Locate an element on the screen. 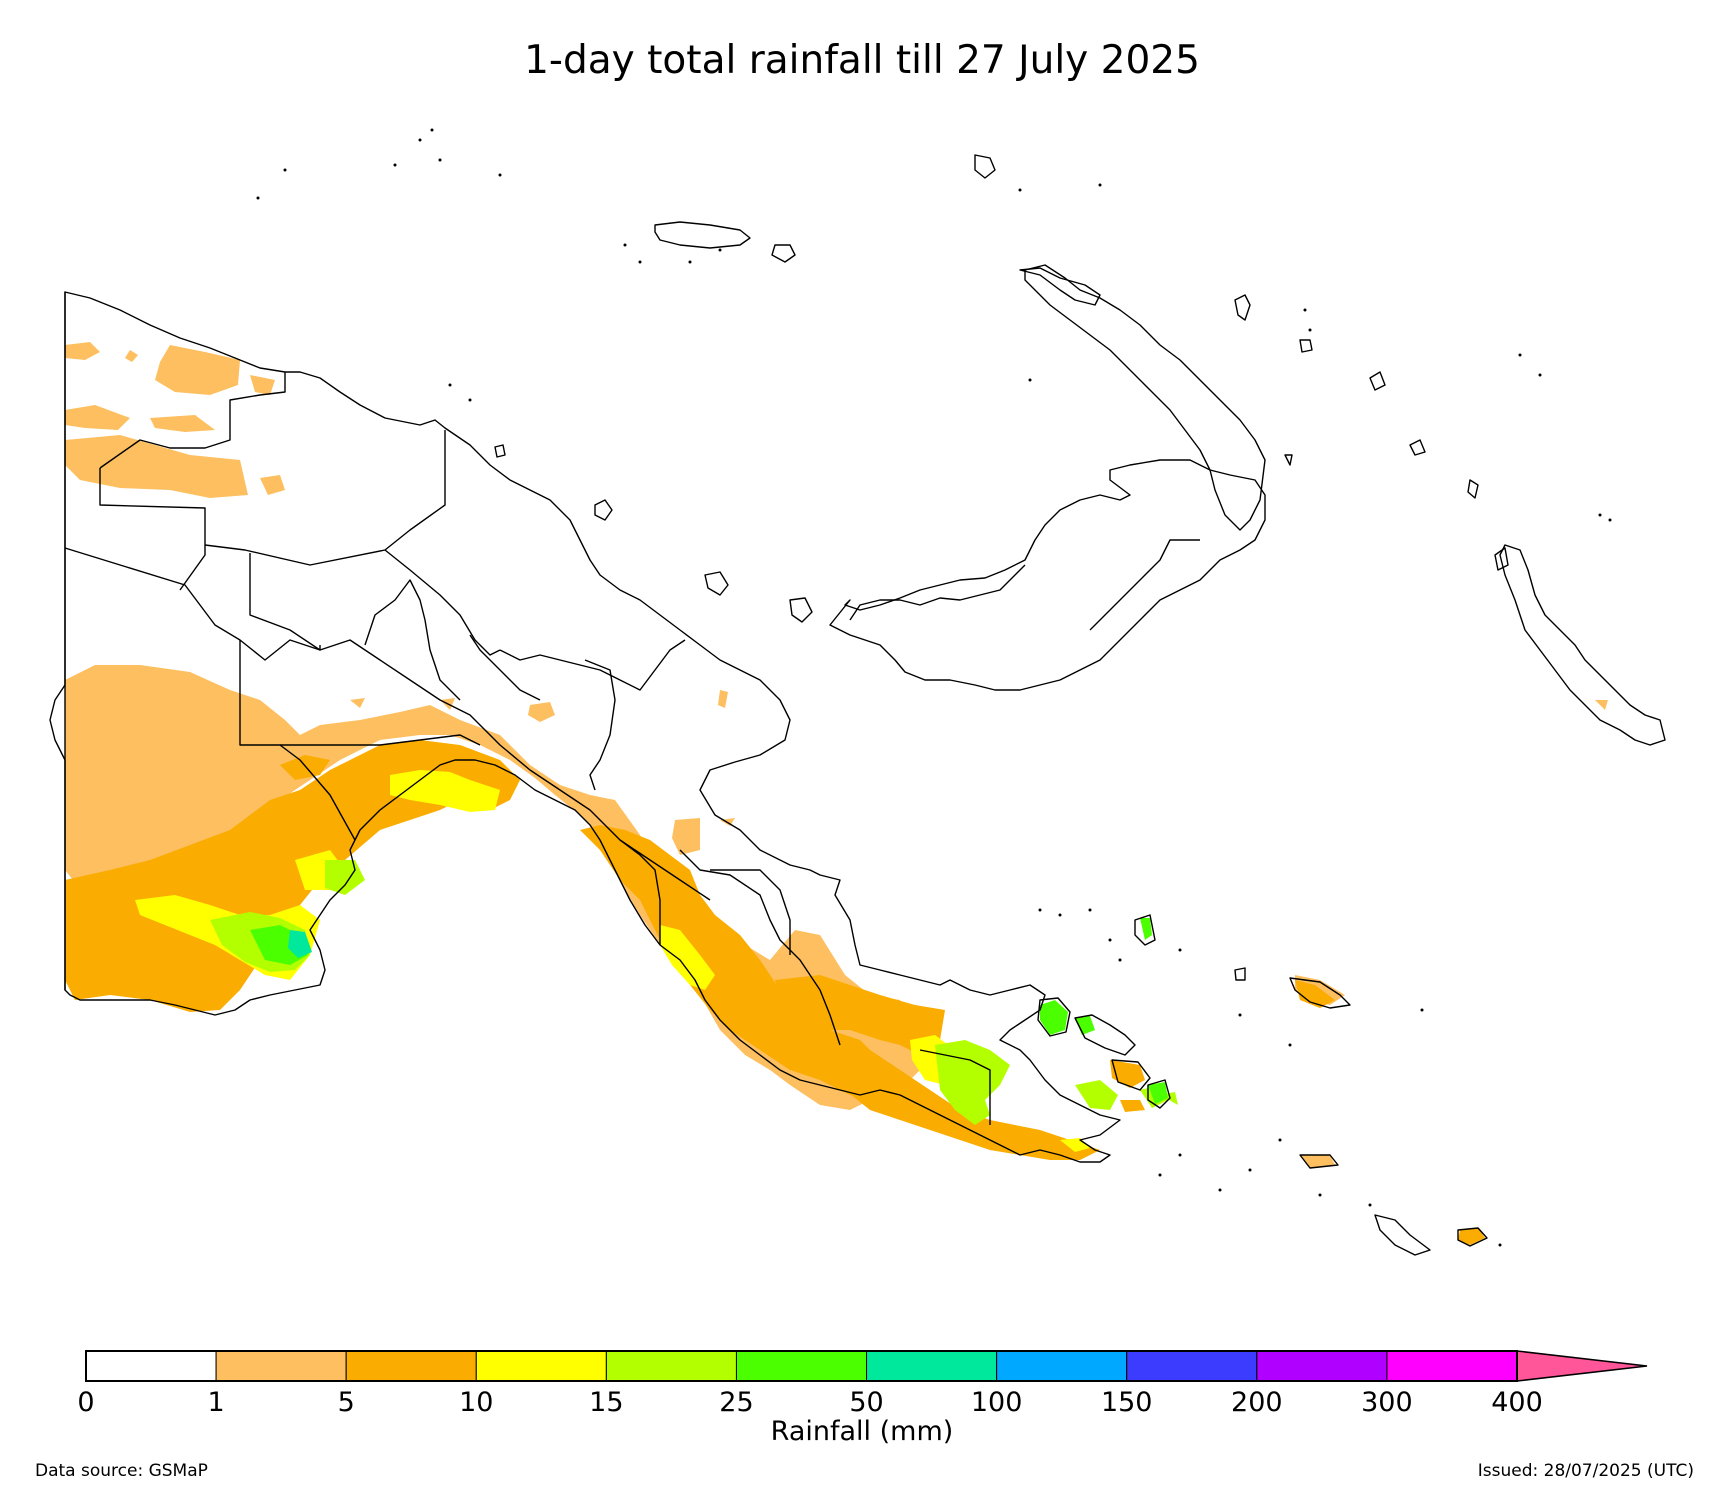  colorbar-tick-label: 200 is located at coordinates (1257, 1402).